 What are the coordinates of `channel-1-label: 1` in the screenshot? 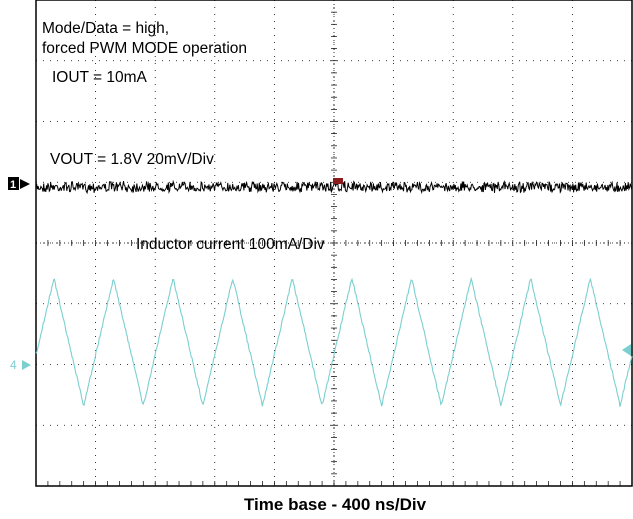 It's located at (13, 185).